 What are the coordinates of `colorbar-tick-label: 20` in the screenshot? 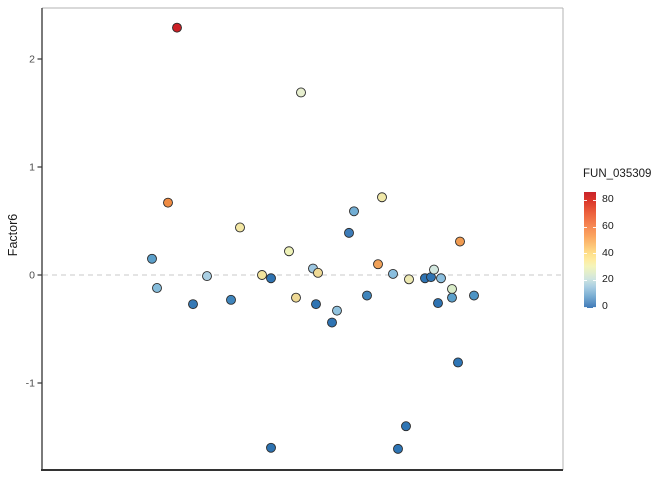 It's located at (608, 279).